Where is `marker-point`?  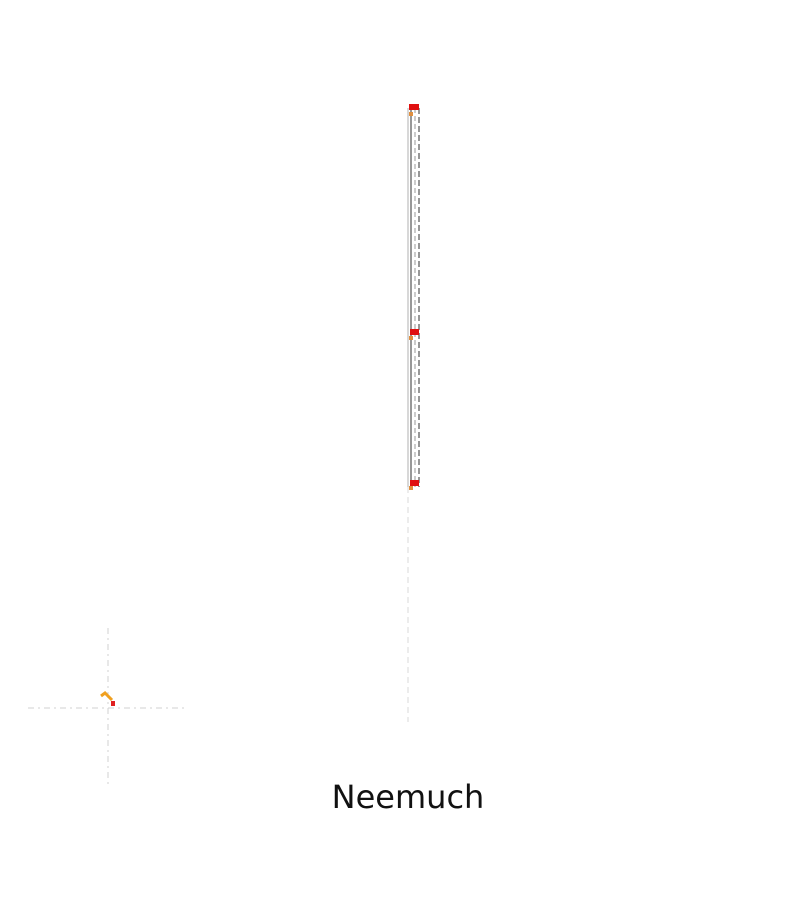
marker-point is located at coordinates (113, 703).